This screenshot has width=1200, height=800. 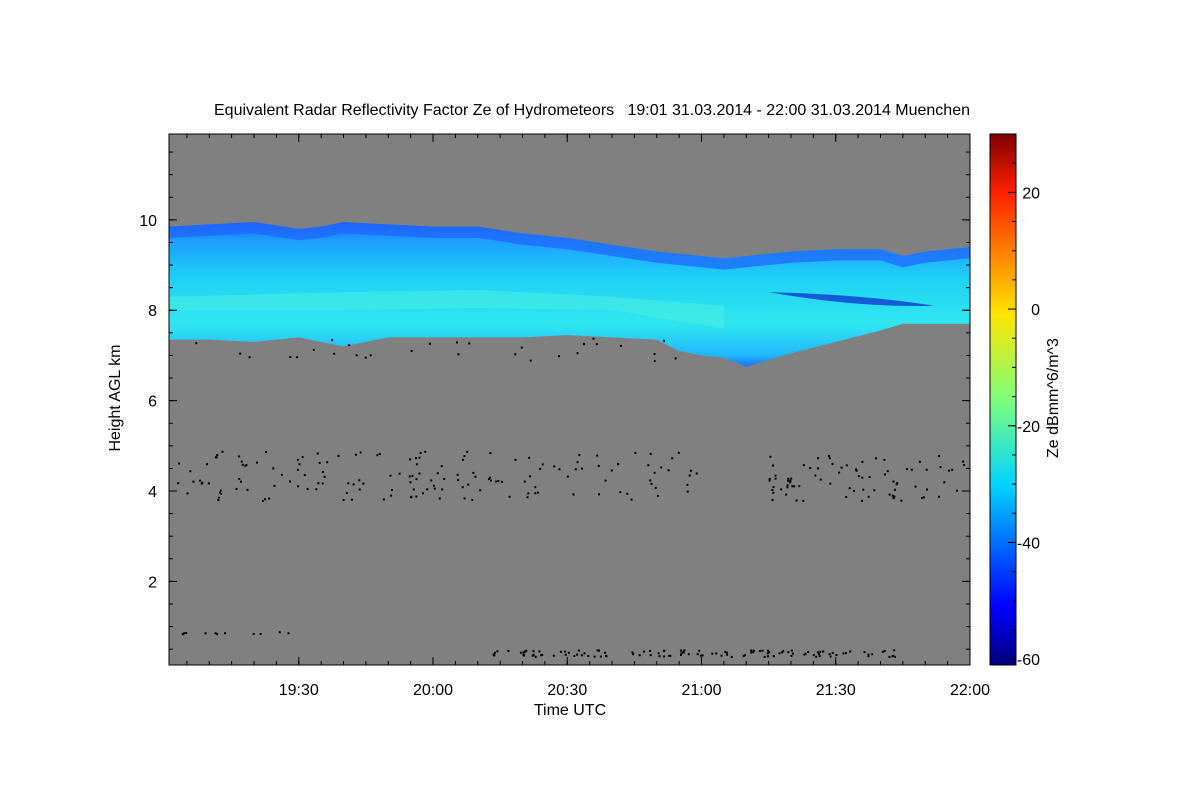 I want to click on colorbar-tick-label: -60, so click(x=1028, y=660).